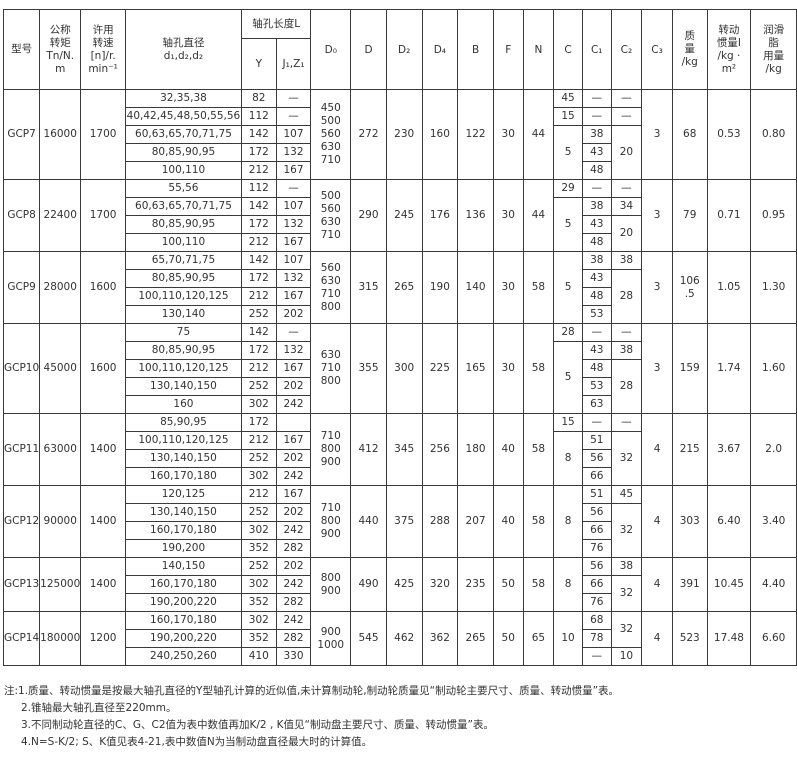 This screenshot has width=797, height=759. Describe the element at coordinates (773, 287) in the screenshot. I see `grease-cell: 1.30` at that location.